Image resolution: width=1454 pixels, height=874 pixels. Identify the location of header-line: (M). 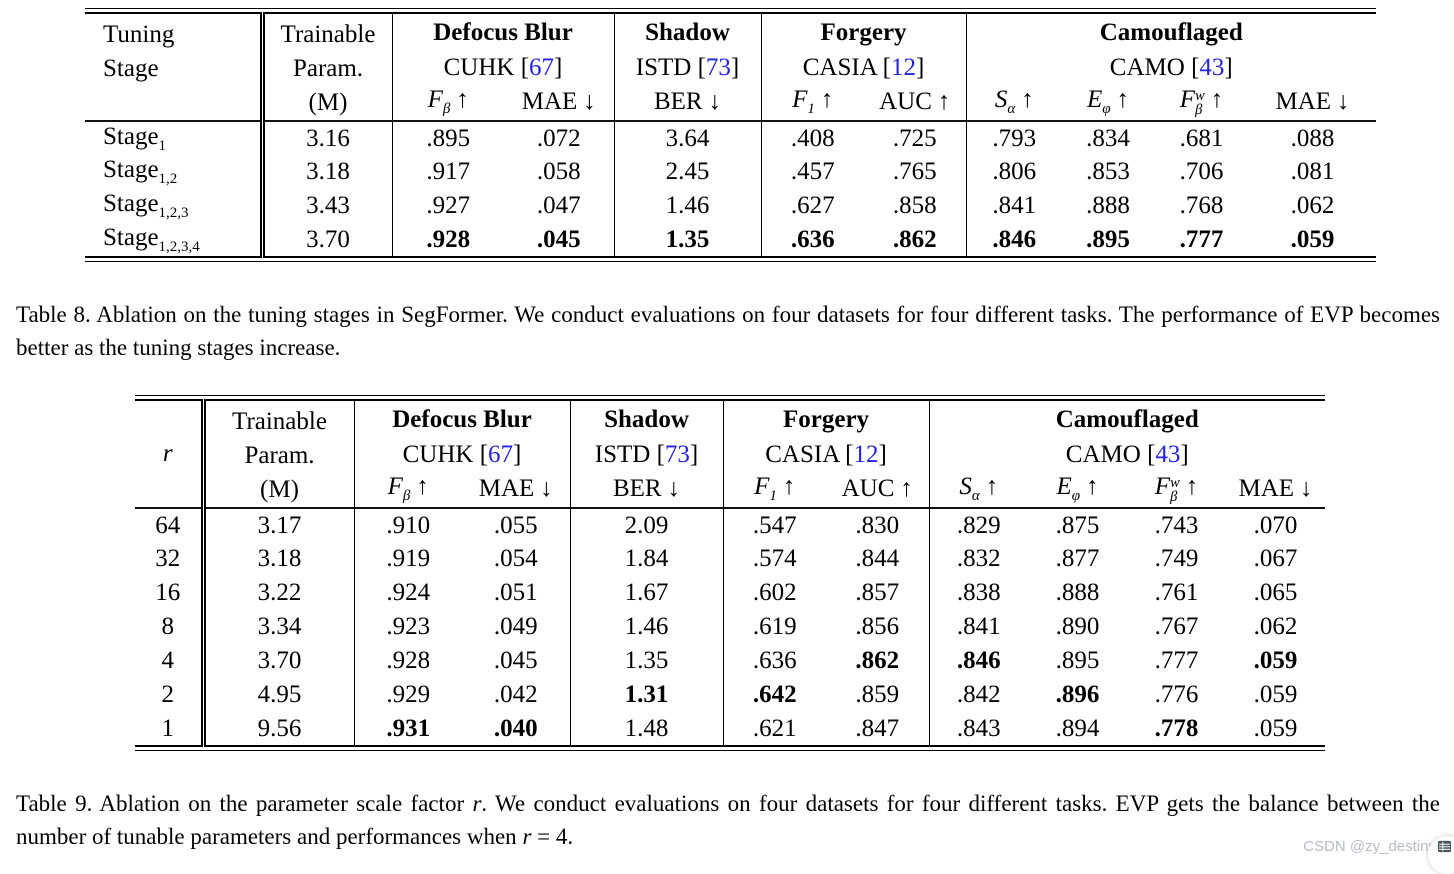
(279, 489).